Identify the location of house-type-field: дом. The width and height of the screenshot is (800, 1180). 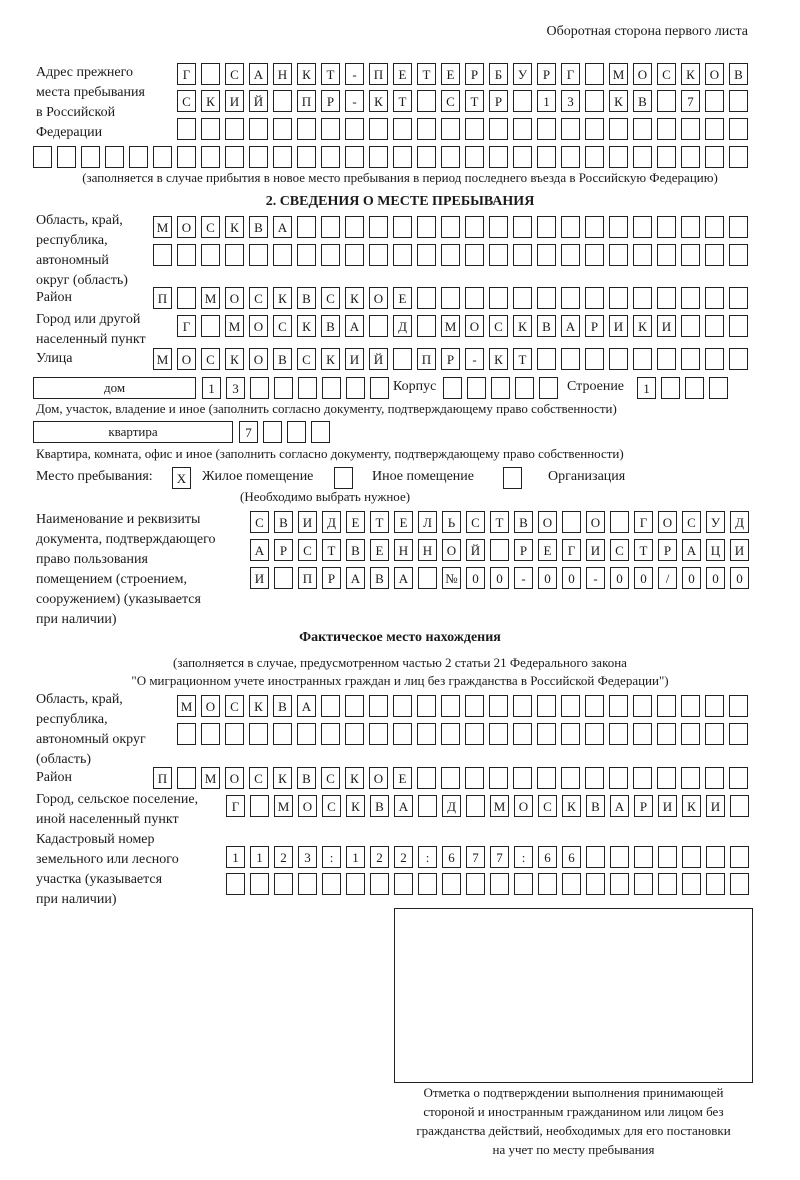
(114, 388).